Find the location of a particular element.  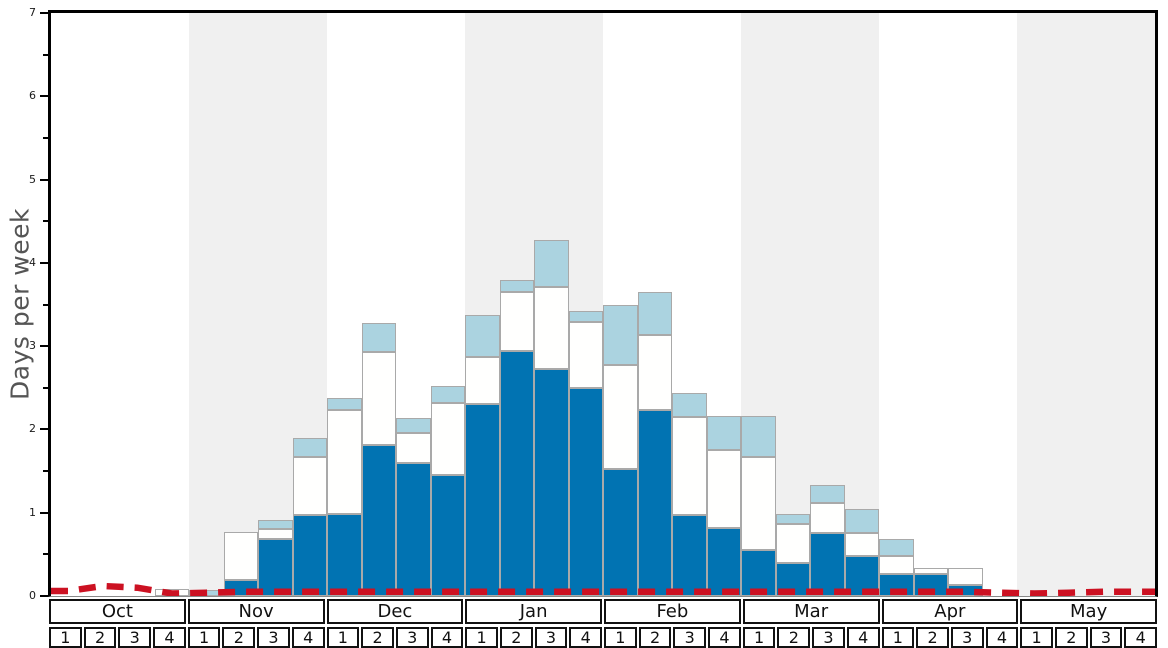

week-cell-oct-2: 2 is located at coordinates (100, 637).